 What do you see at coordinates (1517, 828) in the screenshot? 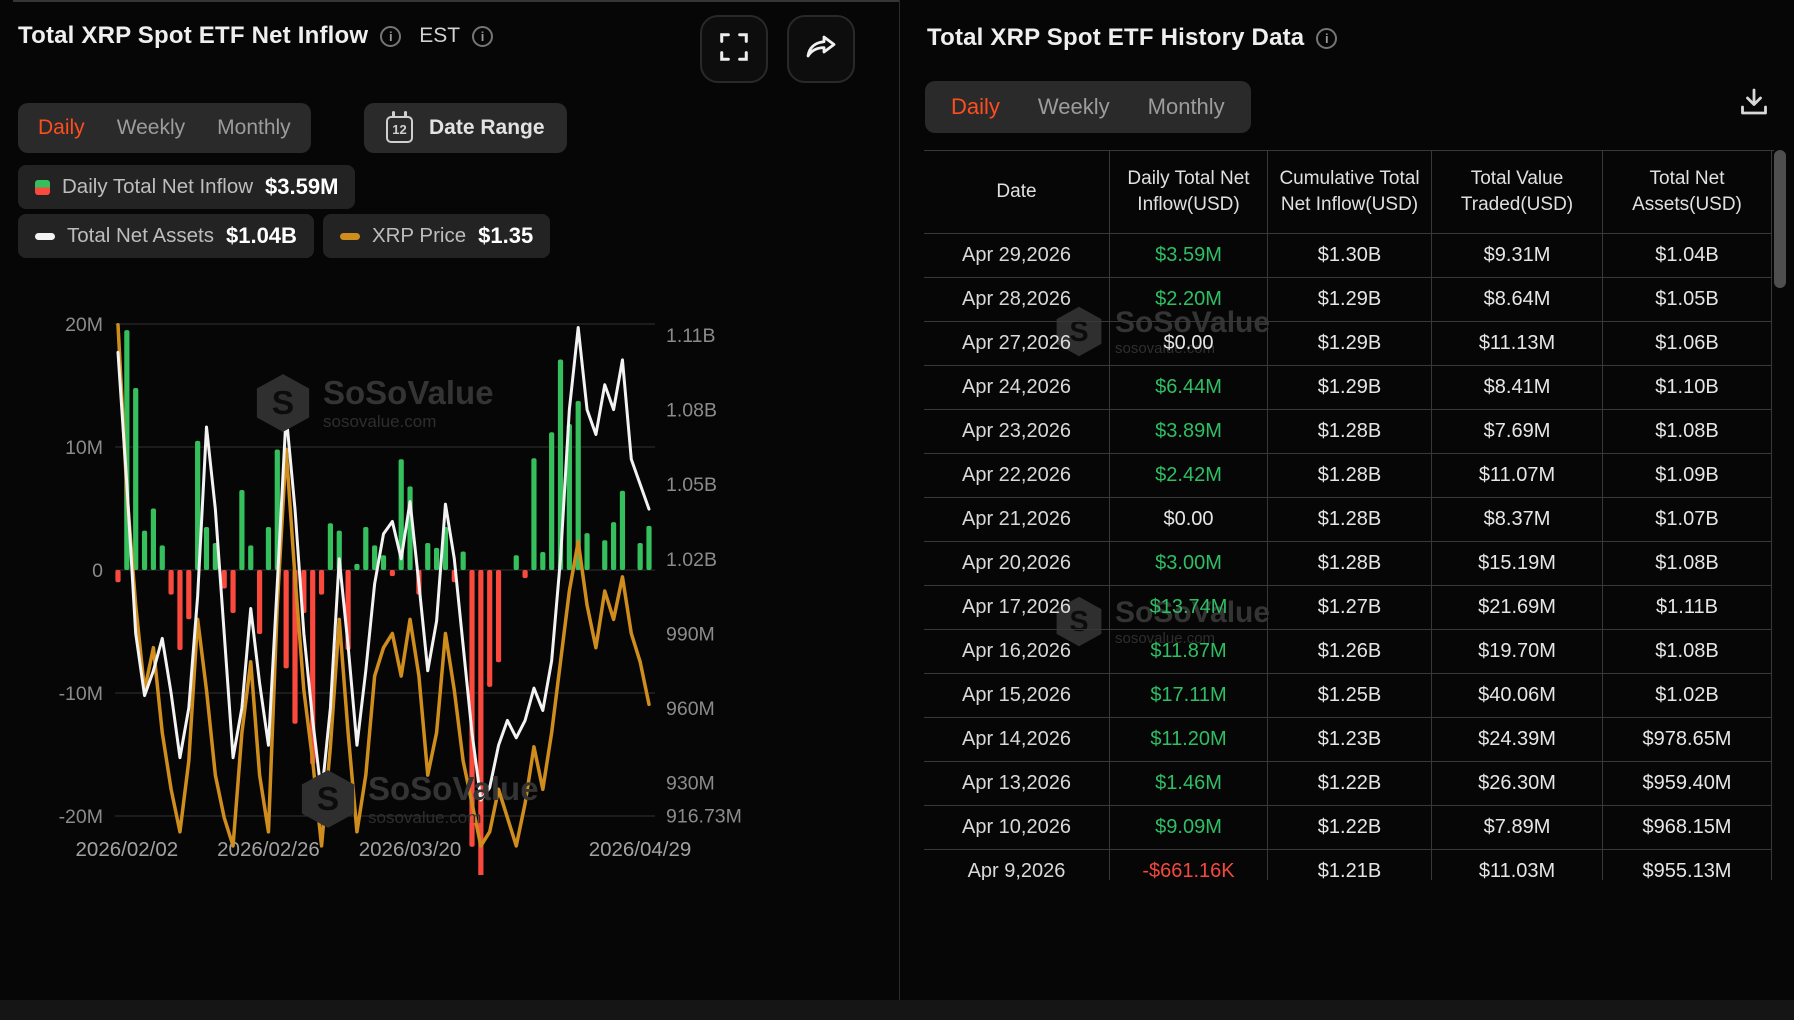
I see `table-cell-traded: $7.89M` at bounding box center [1517, 828].